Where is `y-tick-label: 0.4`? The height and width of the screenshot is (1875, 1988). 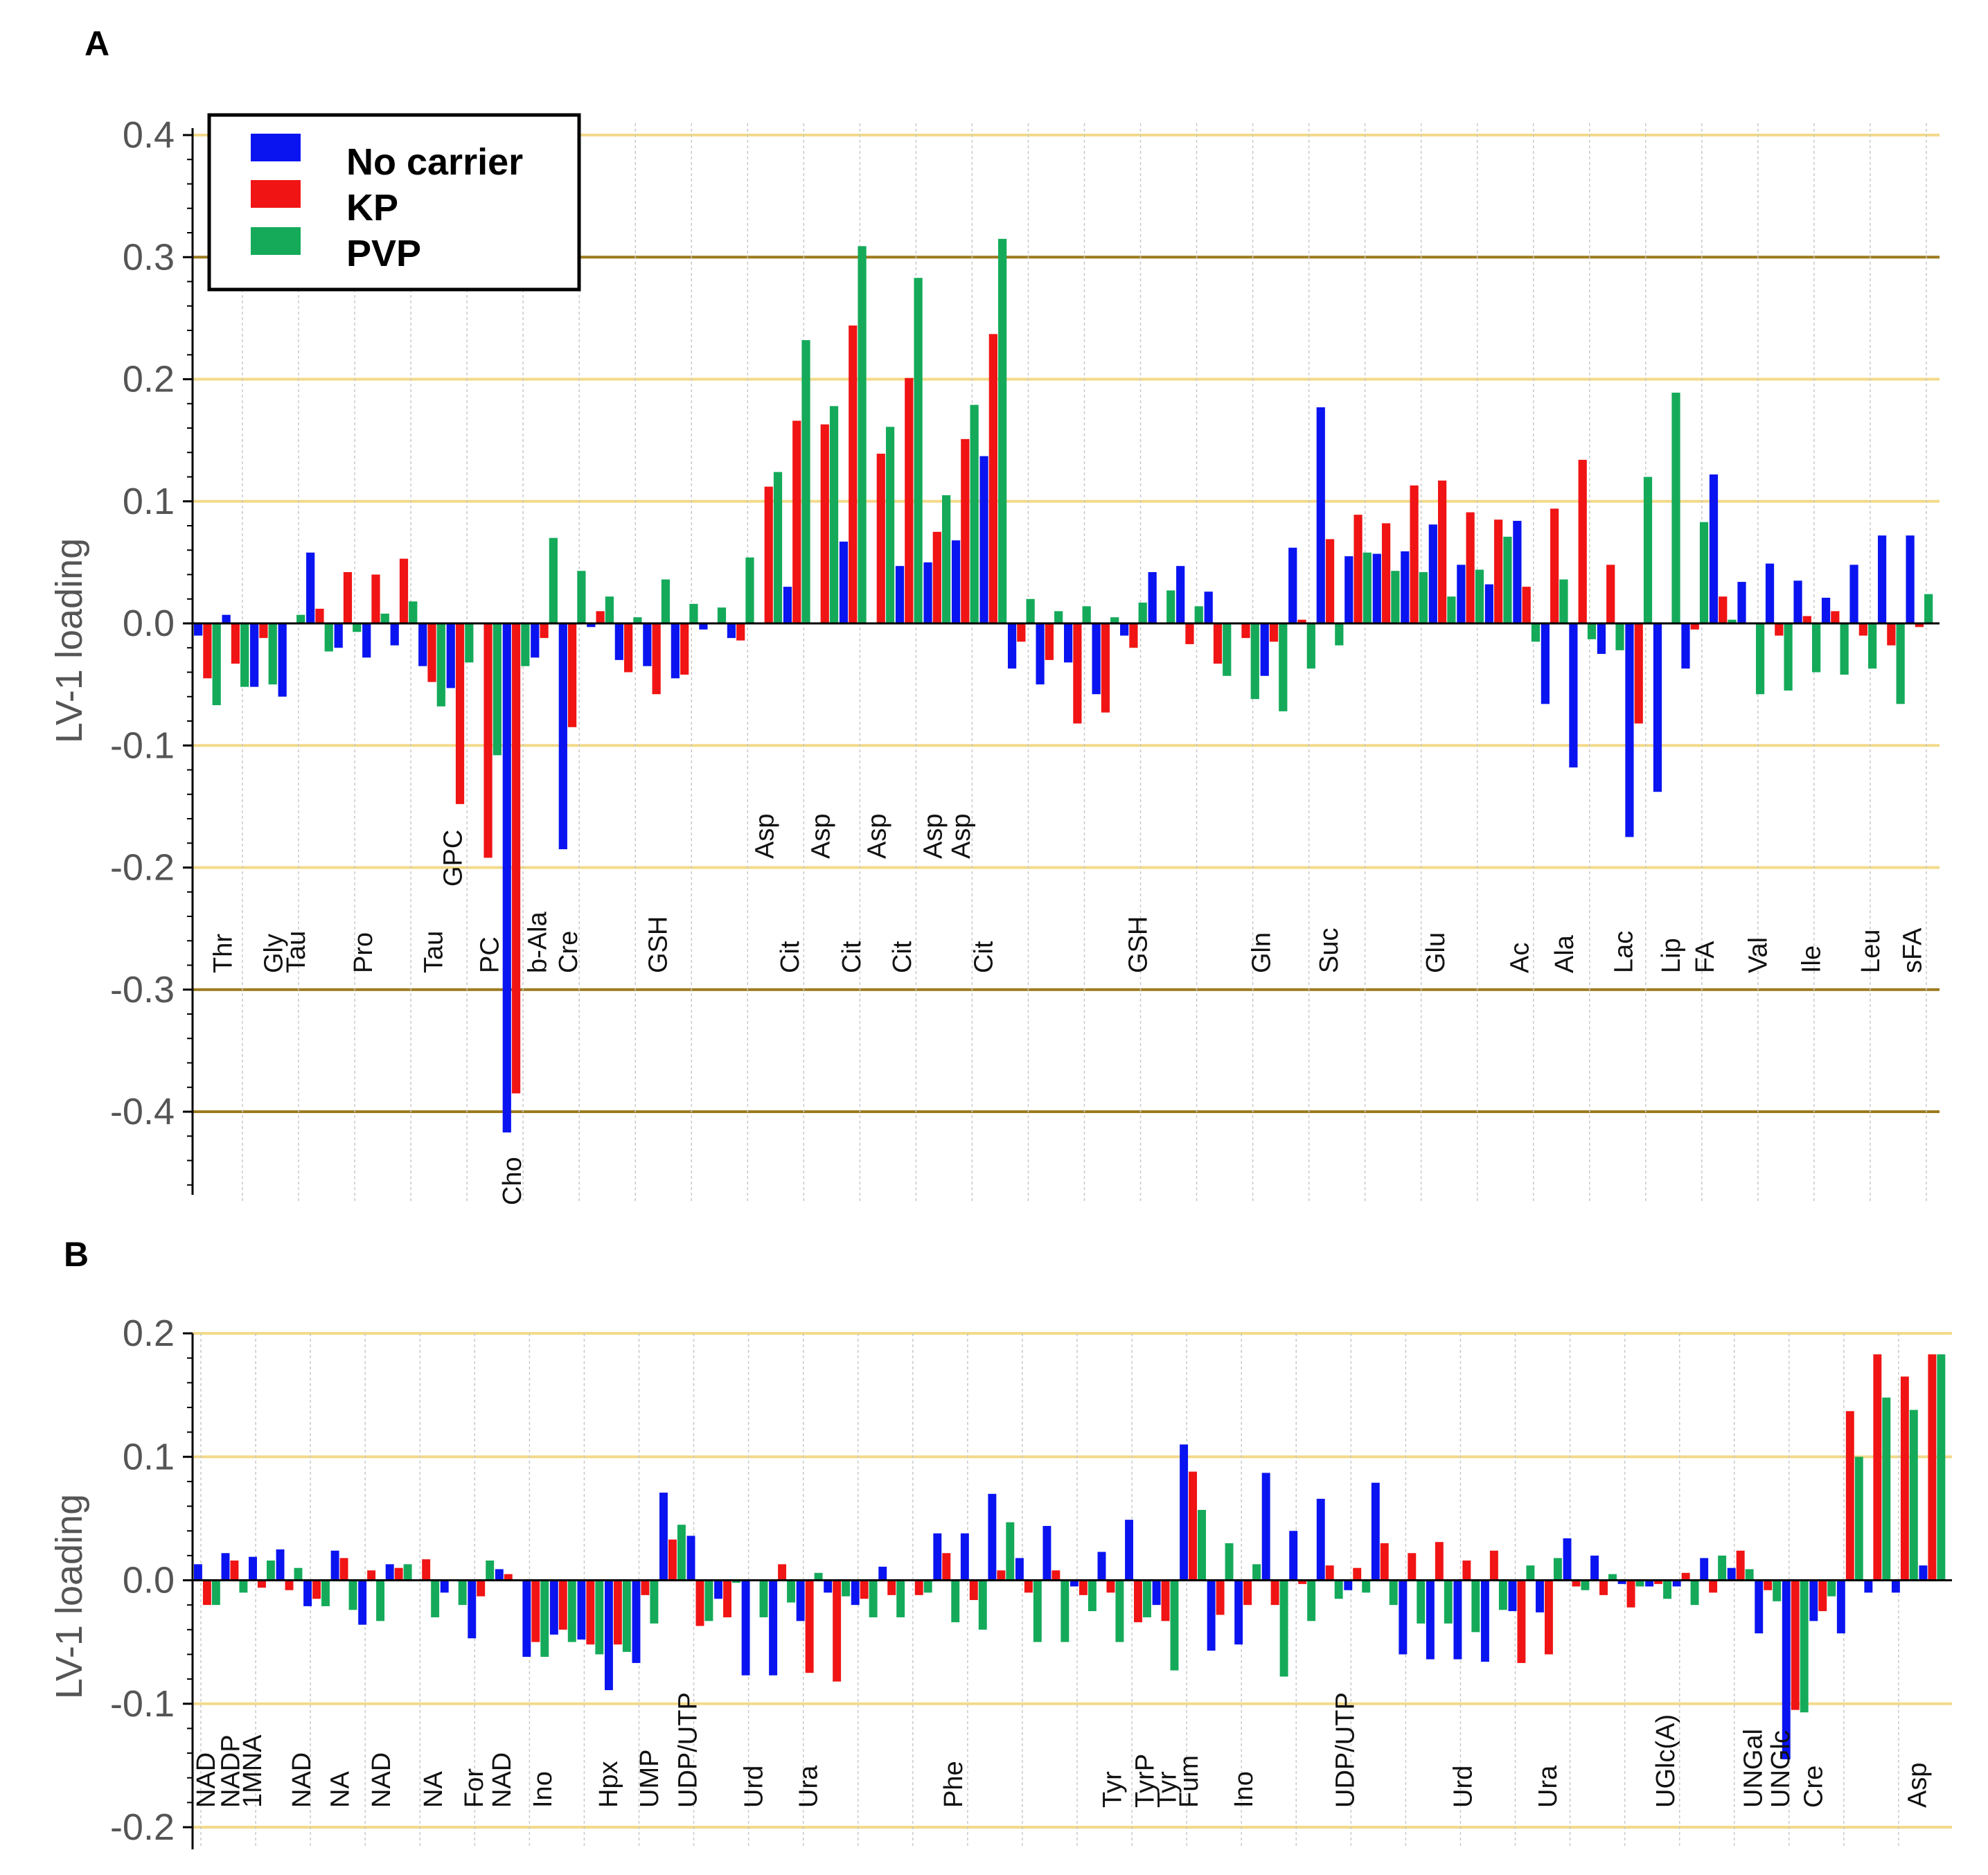 y-tick-label: 0.4 is located at coordinates (149, 135).